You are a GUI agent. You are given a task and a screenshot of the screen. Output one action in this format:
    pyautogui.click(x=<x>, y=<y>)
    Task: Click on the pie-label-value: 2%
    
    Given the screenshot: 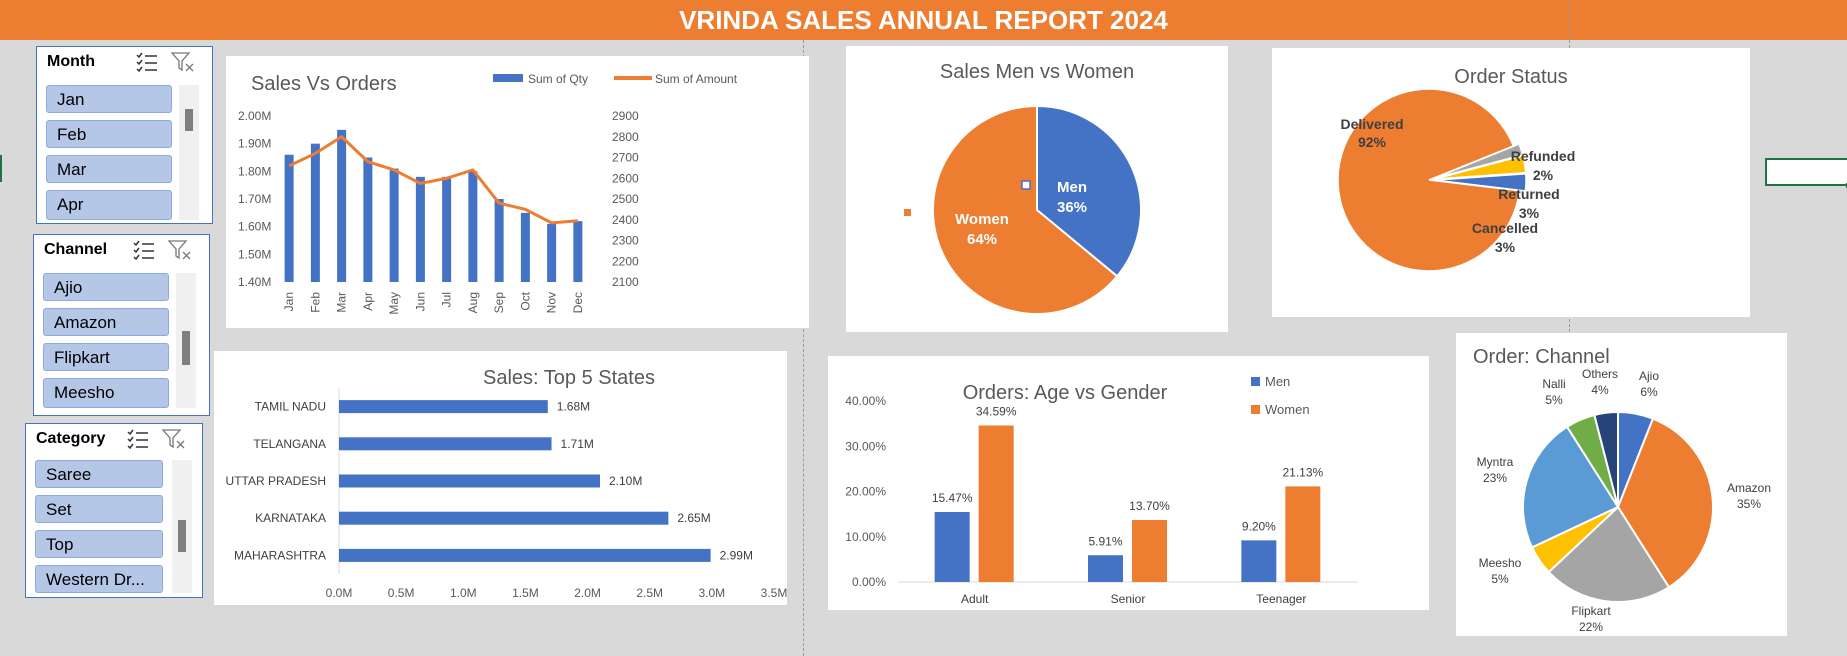 What is the action you would take?
    pyautogui.click(x=1543, y=175)
    